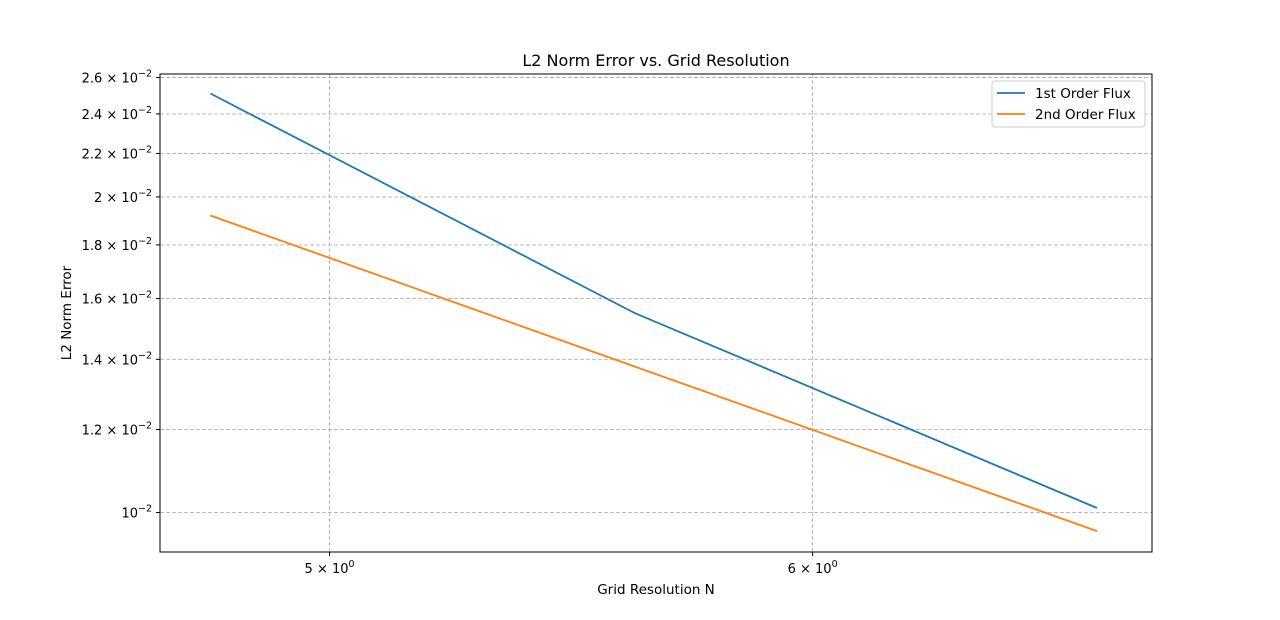 The height and width of the screenshot is (620, 1280). I want to click on y-tick-label: 1.2 × 10⁻², so click(117, 430).